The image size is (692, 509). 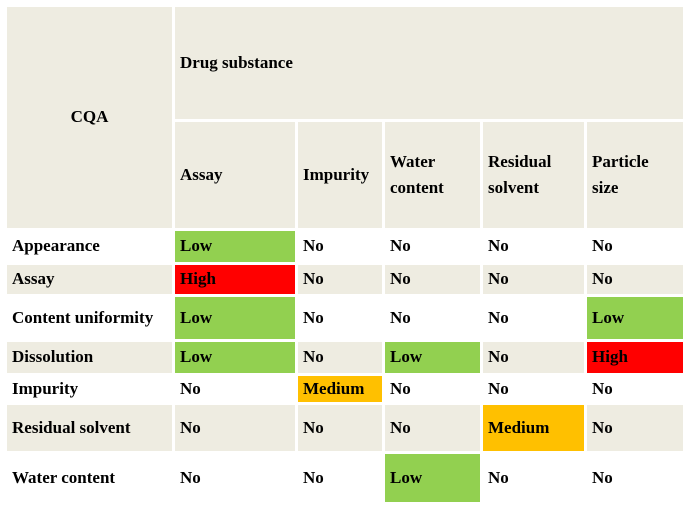 What do you see at coordinates (533, 175) in the screenshot?
I see `column-header-residual-solvent: Residual solvent` at bounding box center [533, 175].